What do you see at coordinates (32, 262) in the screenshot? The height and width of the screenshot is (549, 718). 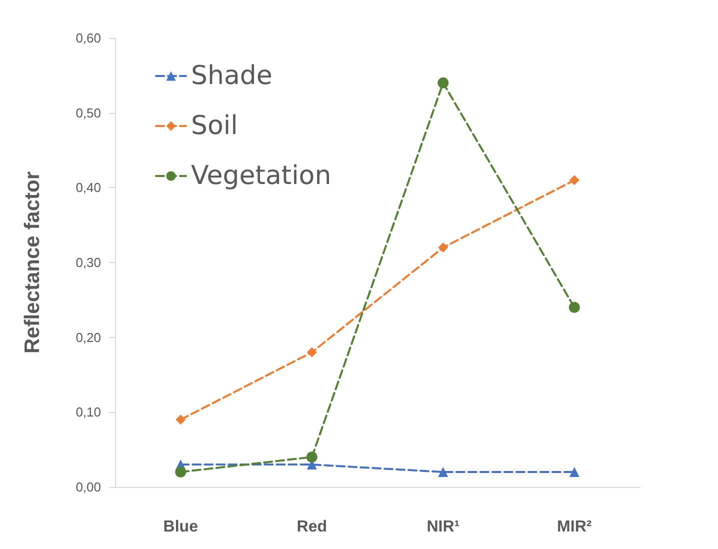 I see `y-axis-title: Reflectance factor` at bounding box center [32, 262].